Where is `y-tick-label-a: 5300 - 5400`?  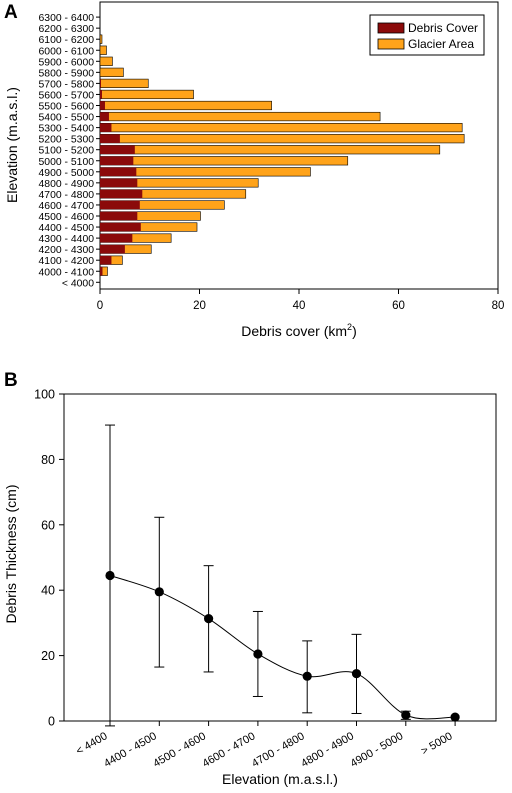
y-tick-label-a: 5300 - 5400 is located at coordinates (67, 129).